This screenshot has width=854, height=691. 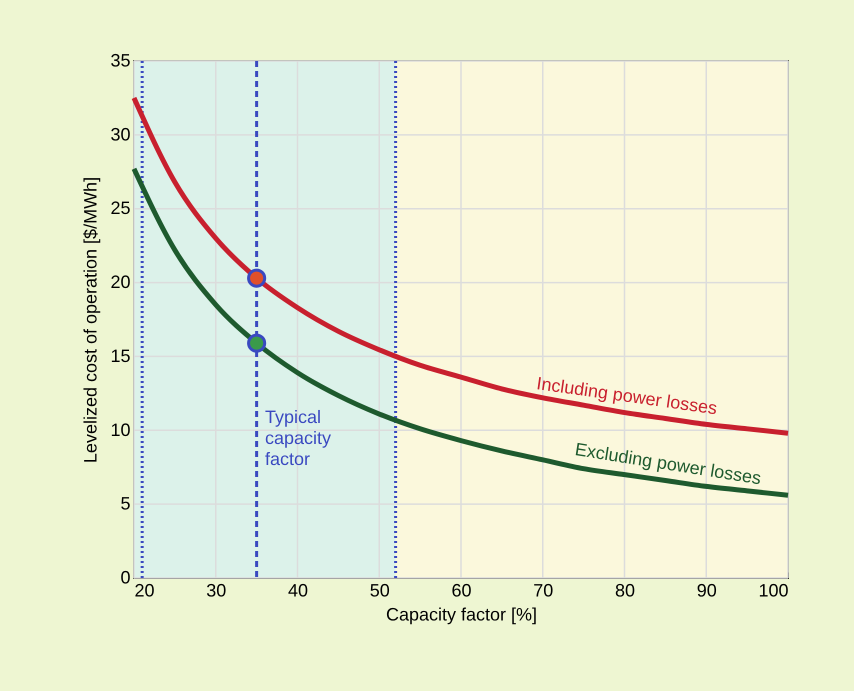 What do you see at coordinates (461, 590) in the screenshot?
I see `x-tick-label: 60` at bounding box center [461, 590].